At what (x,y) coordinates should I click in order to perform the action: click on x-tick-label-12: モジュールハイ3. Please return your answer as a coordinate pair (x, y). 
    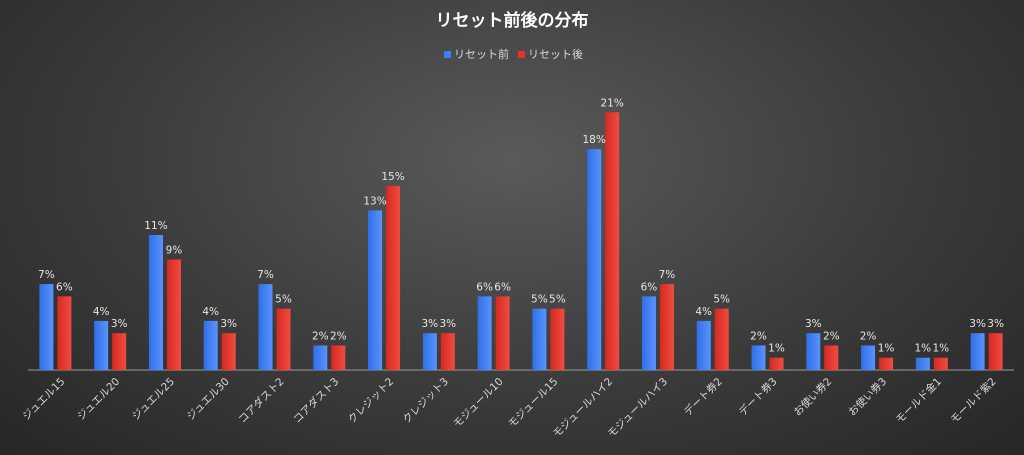
    Looking at the image, I should click on (638, 408).